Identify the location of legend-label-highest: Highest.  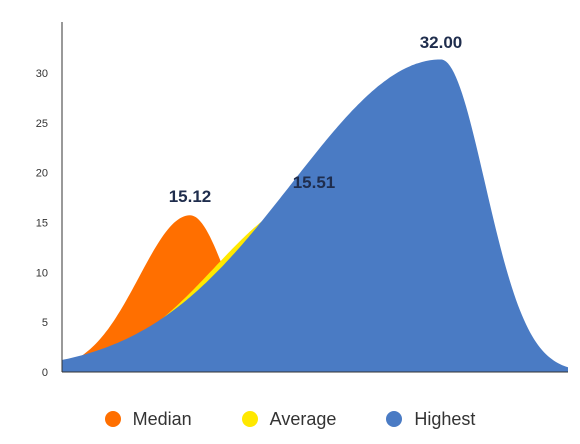
(445, 418).